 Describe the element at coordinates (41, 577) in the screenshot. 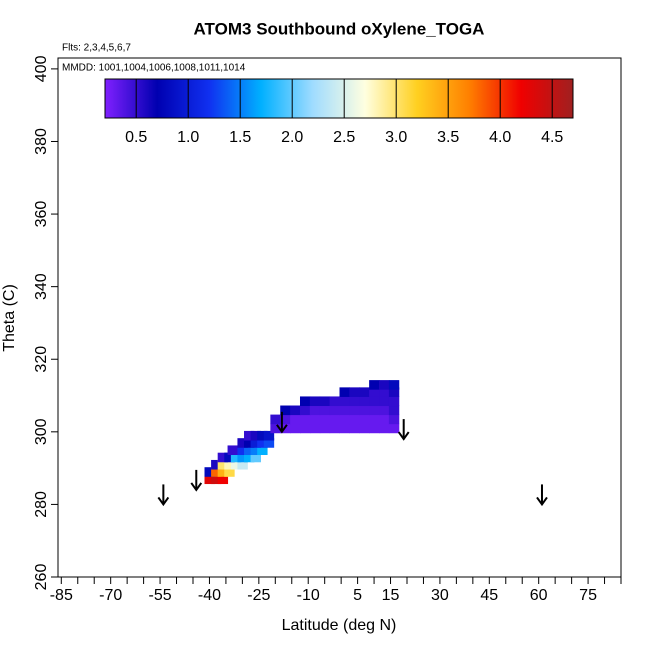

I see `y-tick-label: 260` at that location.